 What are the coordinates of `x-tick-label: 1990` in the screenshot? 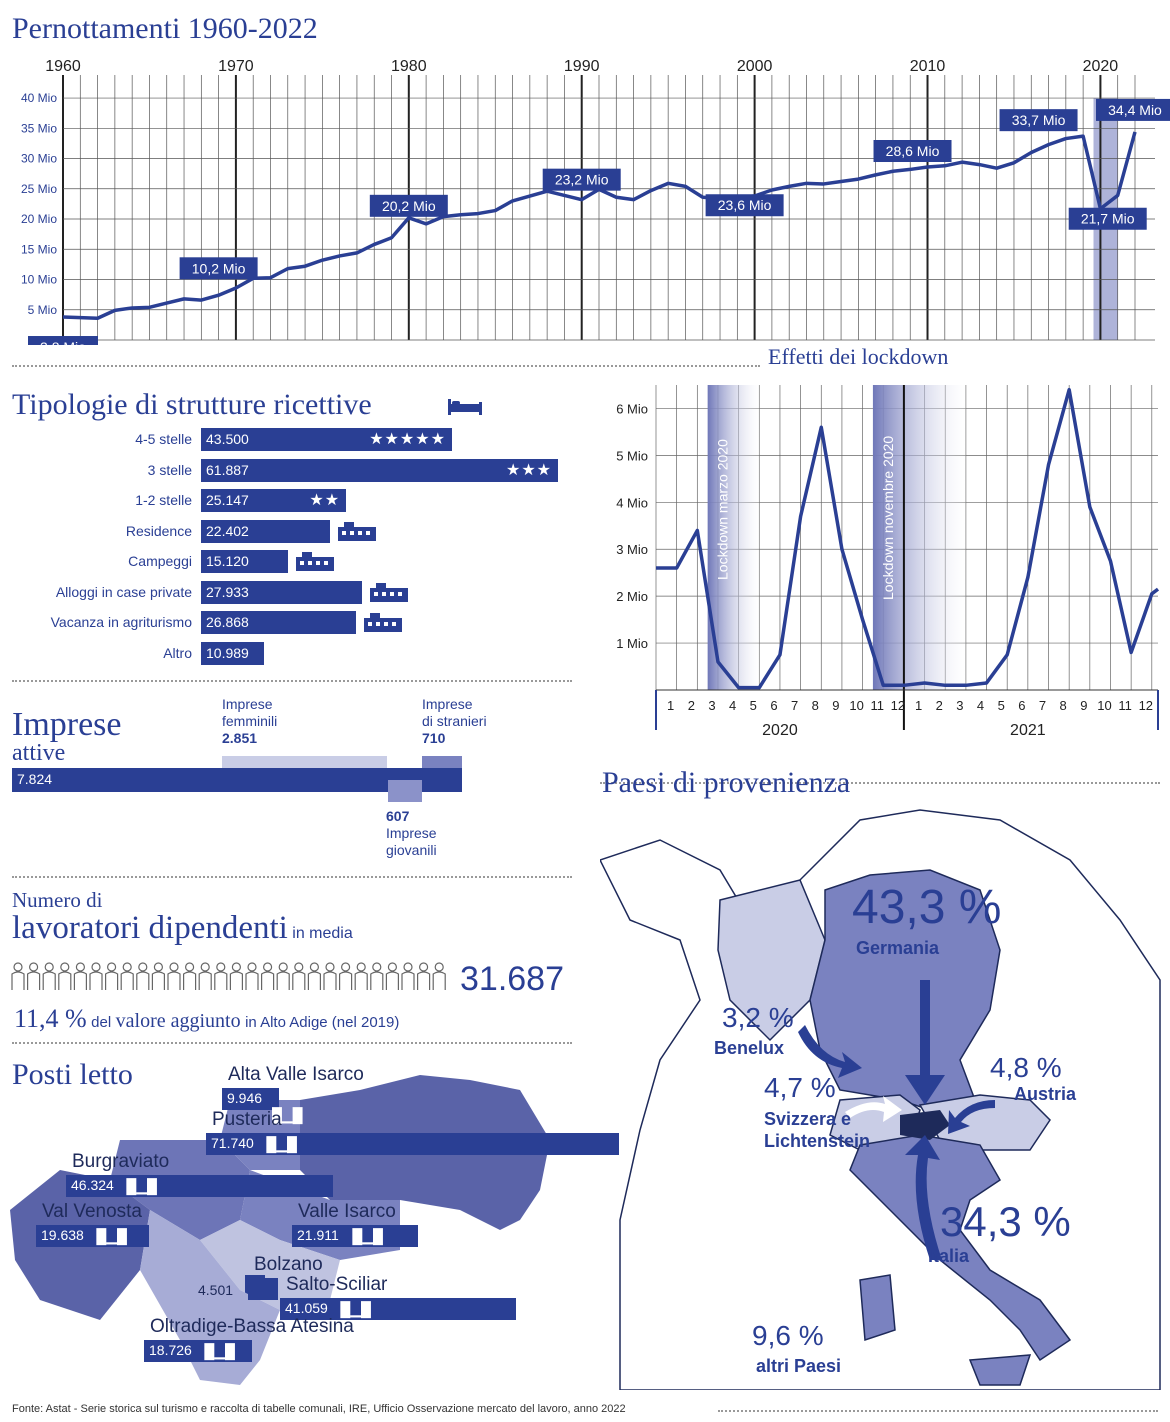 It's located at (582, 66).